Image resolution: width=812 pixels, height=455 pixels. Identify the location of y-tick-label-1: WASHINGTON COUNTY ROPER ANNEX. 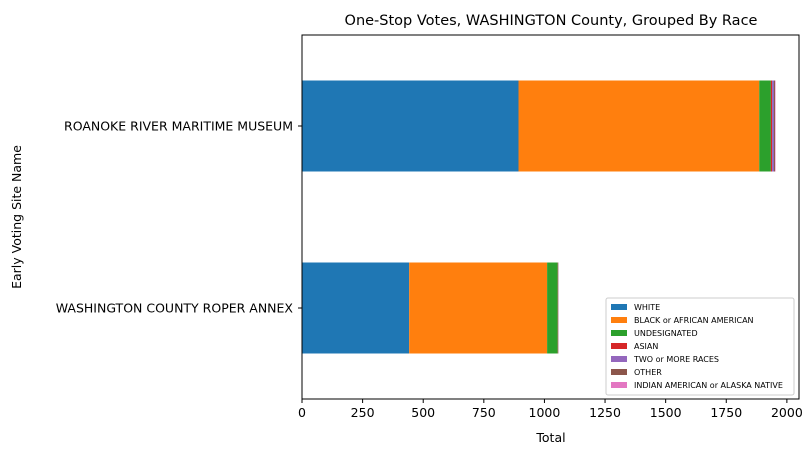
(175, 308).